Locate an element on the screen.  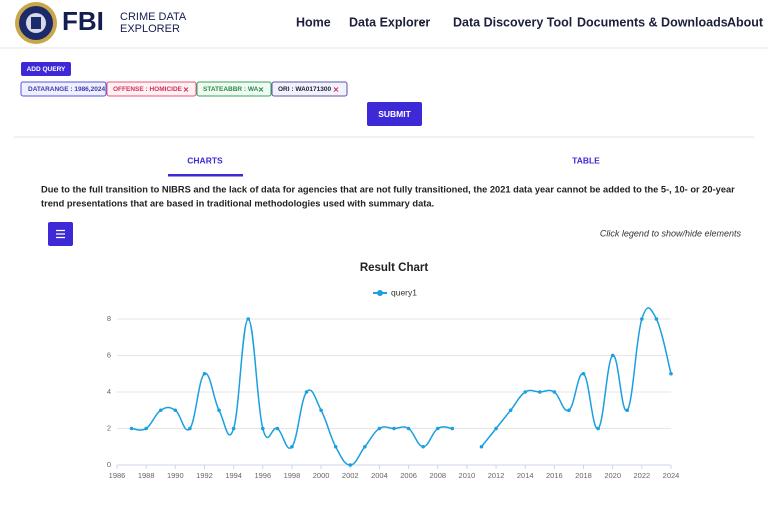
chart-menu-button is located at coordinates (60, 234).